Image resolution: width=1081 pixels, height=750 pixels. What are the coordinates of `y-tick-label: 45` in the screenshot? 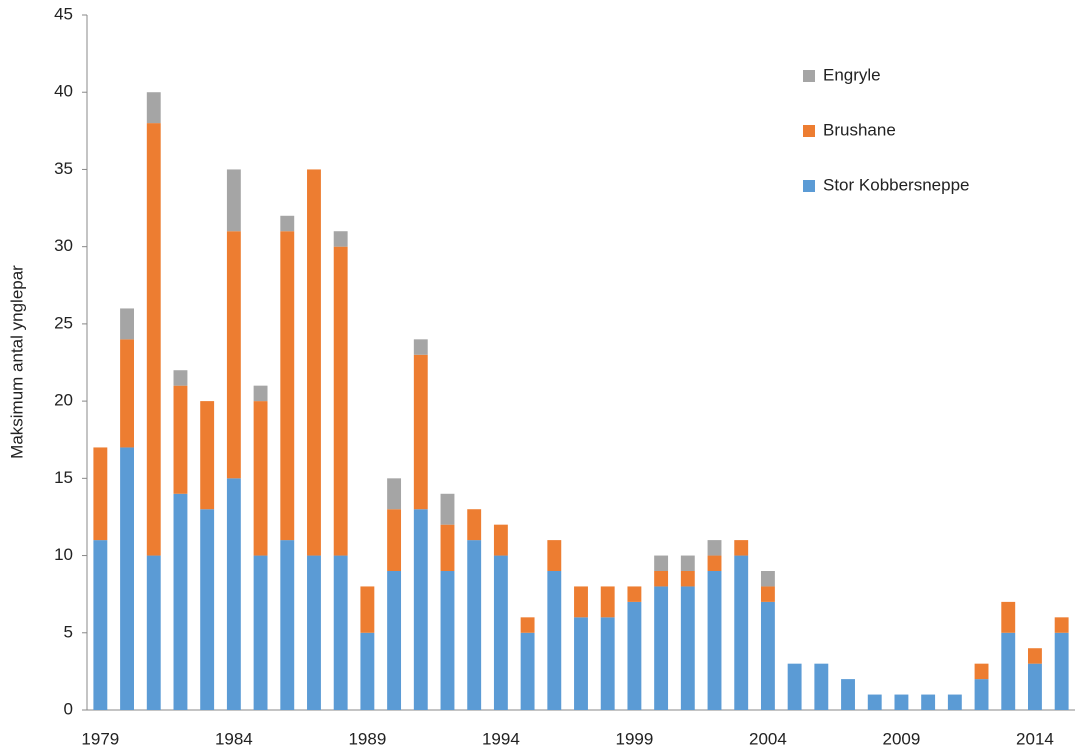 It's located at (63, 13).